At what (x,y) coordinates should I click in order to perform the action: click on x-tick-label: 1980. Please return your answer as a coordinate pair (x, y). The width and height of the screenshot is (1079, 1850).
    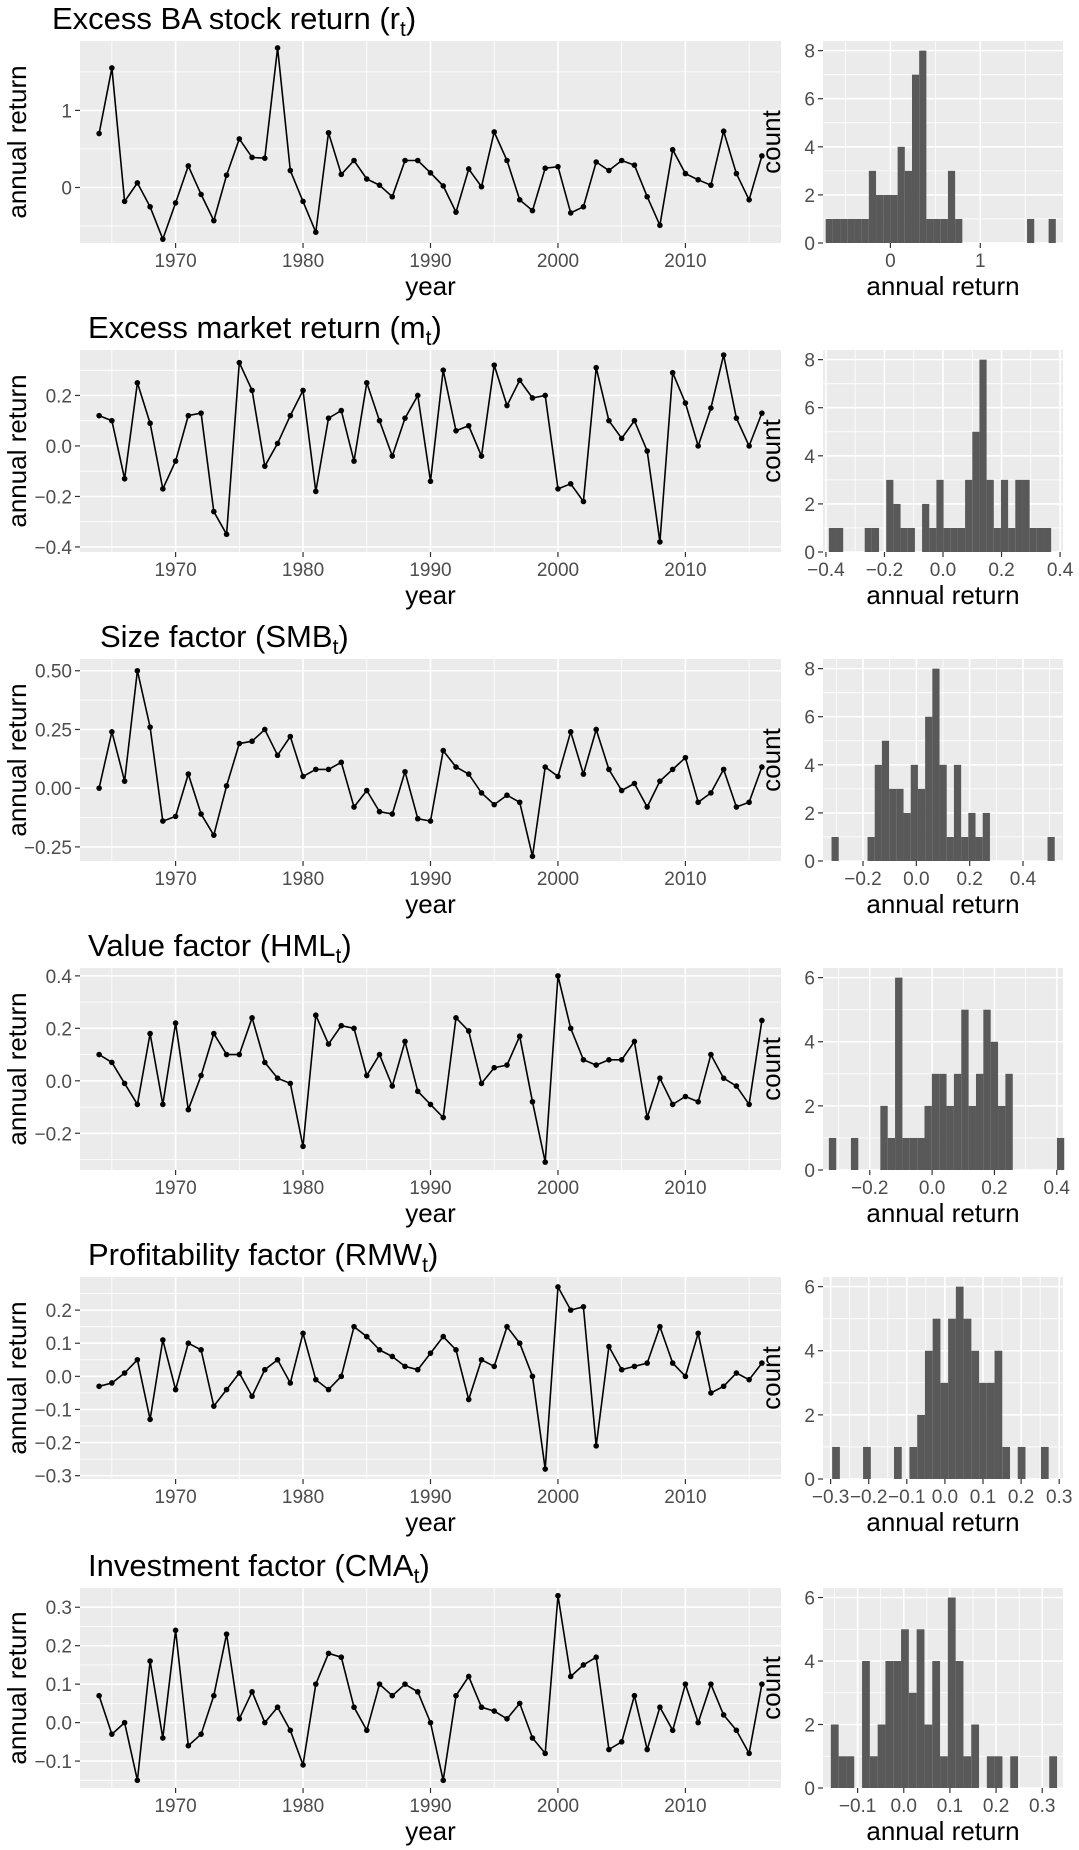
    Looking at the image, I should click on (303, 879).